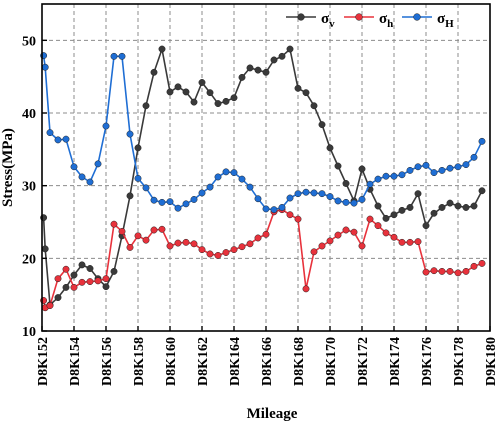 Image resolution: width=498 pixels, height=428 pixels. Describe the element at coordinates (75, 361) in the screenshot. I see `x-tick-label: D8K154` at that location.